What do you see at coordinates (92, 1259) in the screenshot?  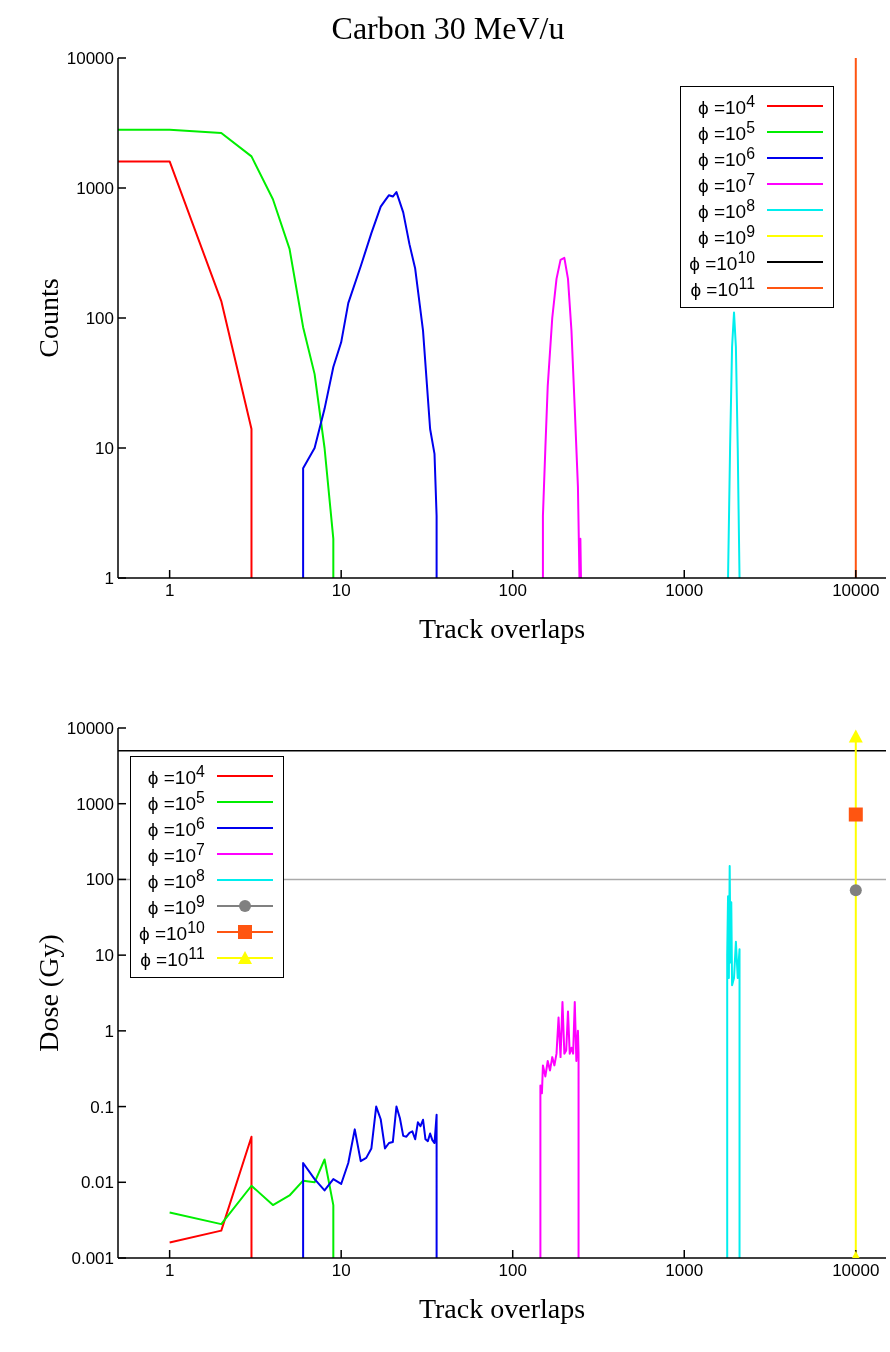 I see `y-tick-label: 0.001` at bounding box center [92, 1259].